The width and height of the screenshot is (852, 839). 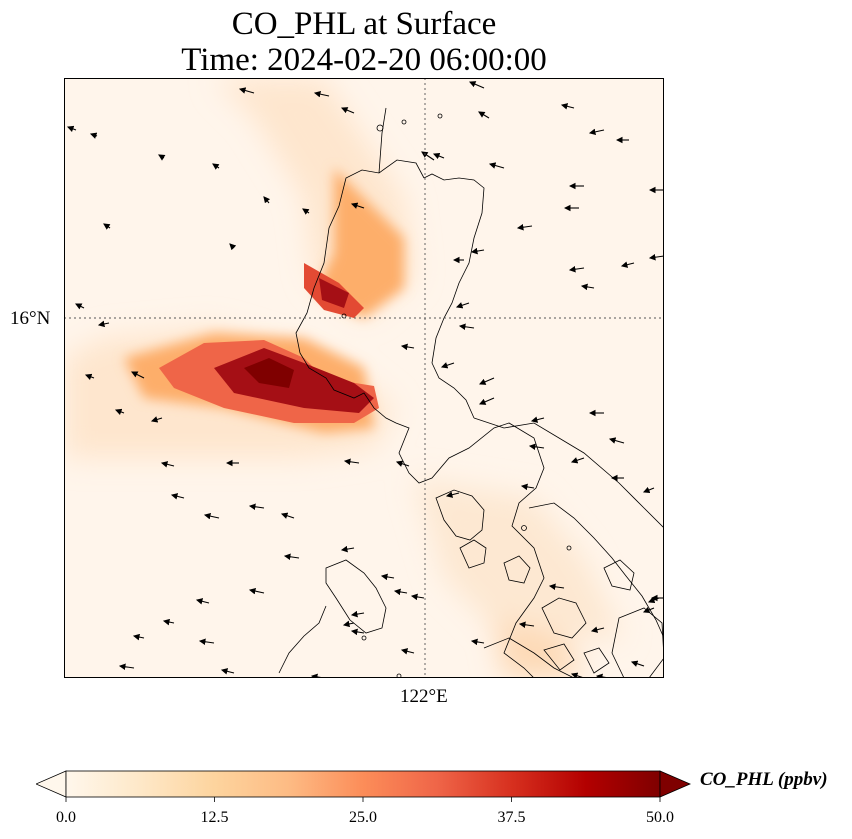 What do you see at coordinates (619, 575) in the screenshot?
I see `samar-north` at bounding box center [619, 575].